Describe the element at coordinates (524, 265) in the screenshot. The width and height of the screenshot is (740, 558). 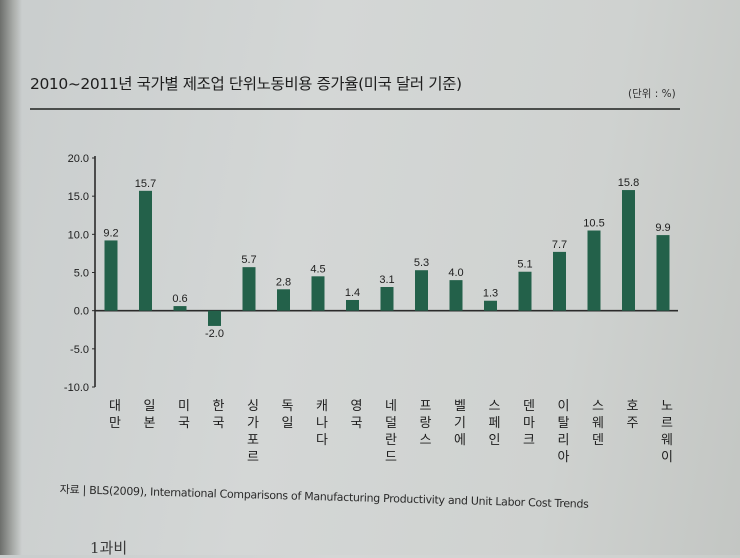
I see `value-label: 5.1` at that location.